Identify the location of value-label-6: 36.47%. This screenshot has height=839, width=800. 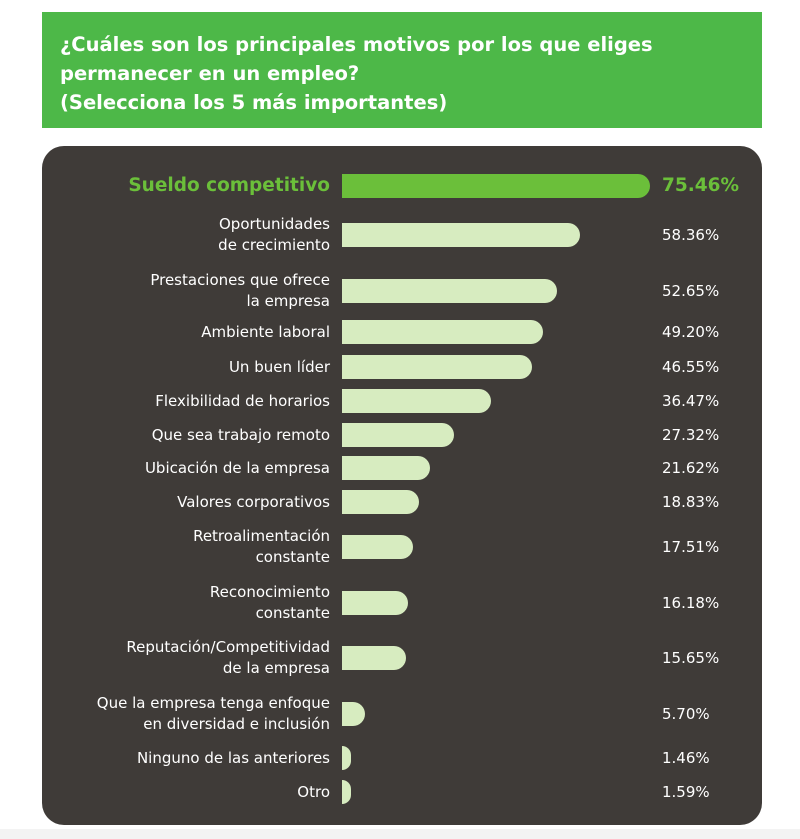
(691, 401).